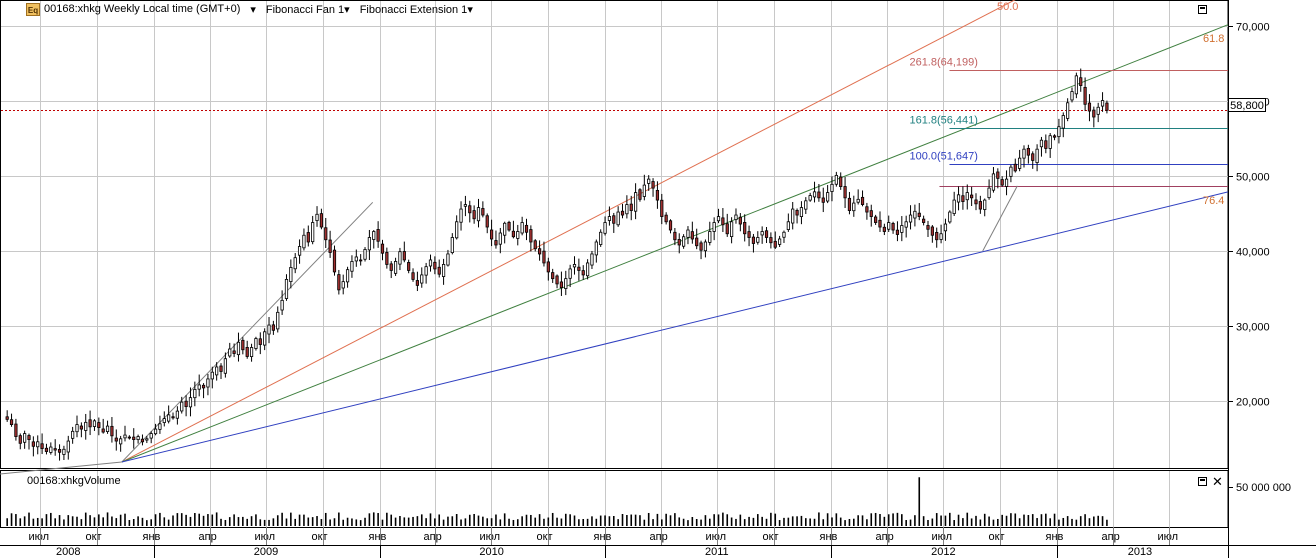 The image size is (1316, 558). I want to click on volume-panel-title: 00168:xhkgVolume, so click(74, 481).